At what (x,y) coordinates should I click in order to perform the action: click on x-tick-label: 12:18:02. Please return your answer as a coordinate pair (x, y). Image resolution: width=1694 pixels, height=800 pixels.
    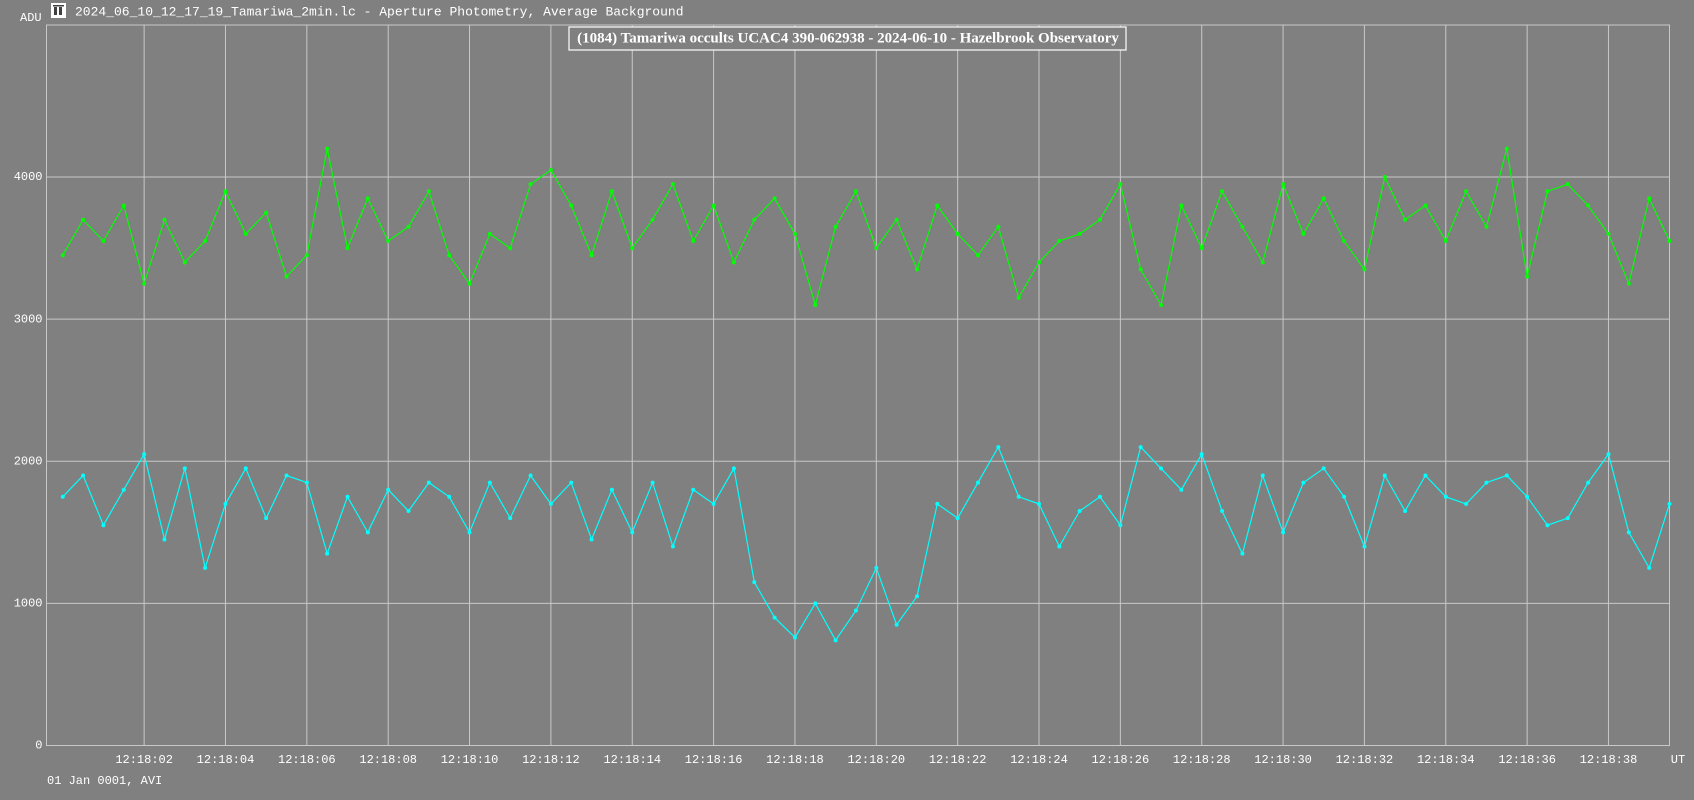
    Looking at the image, I should click on (144, 760).